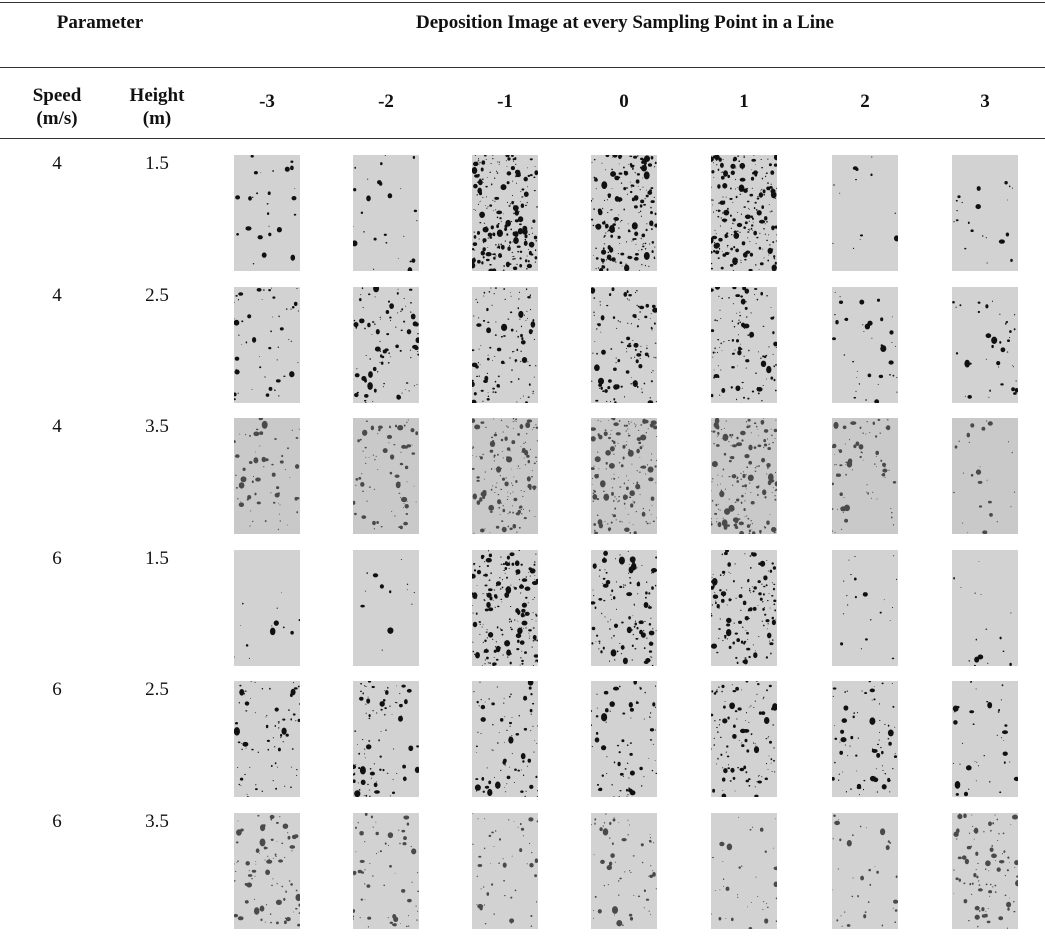  What do you see at coordinates (865, 101) in the screenshot?
I see `column-point: 2` at bounding box center [865, 101].